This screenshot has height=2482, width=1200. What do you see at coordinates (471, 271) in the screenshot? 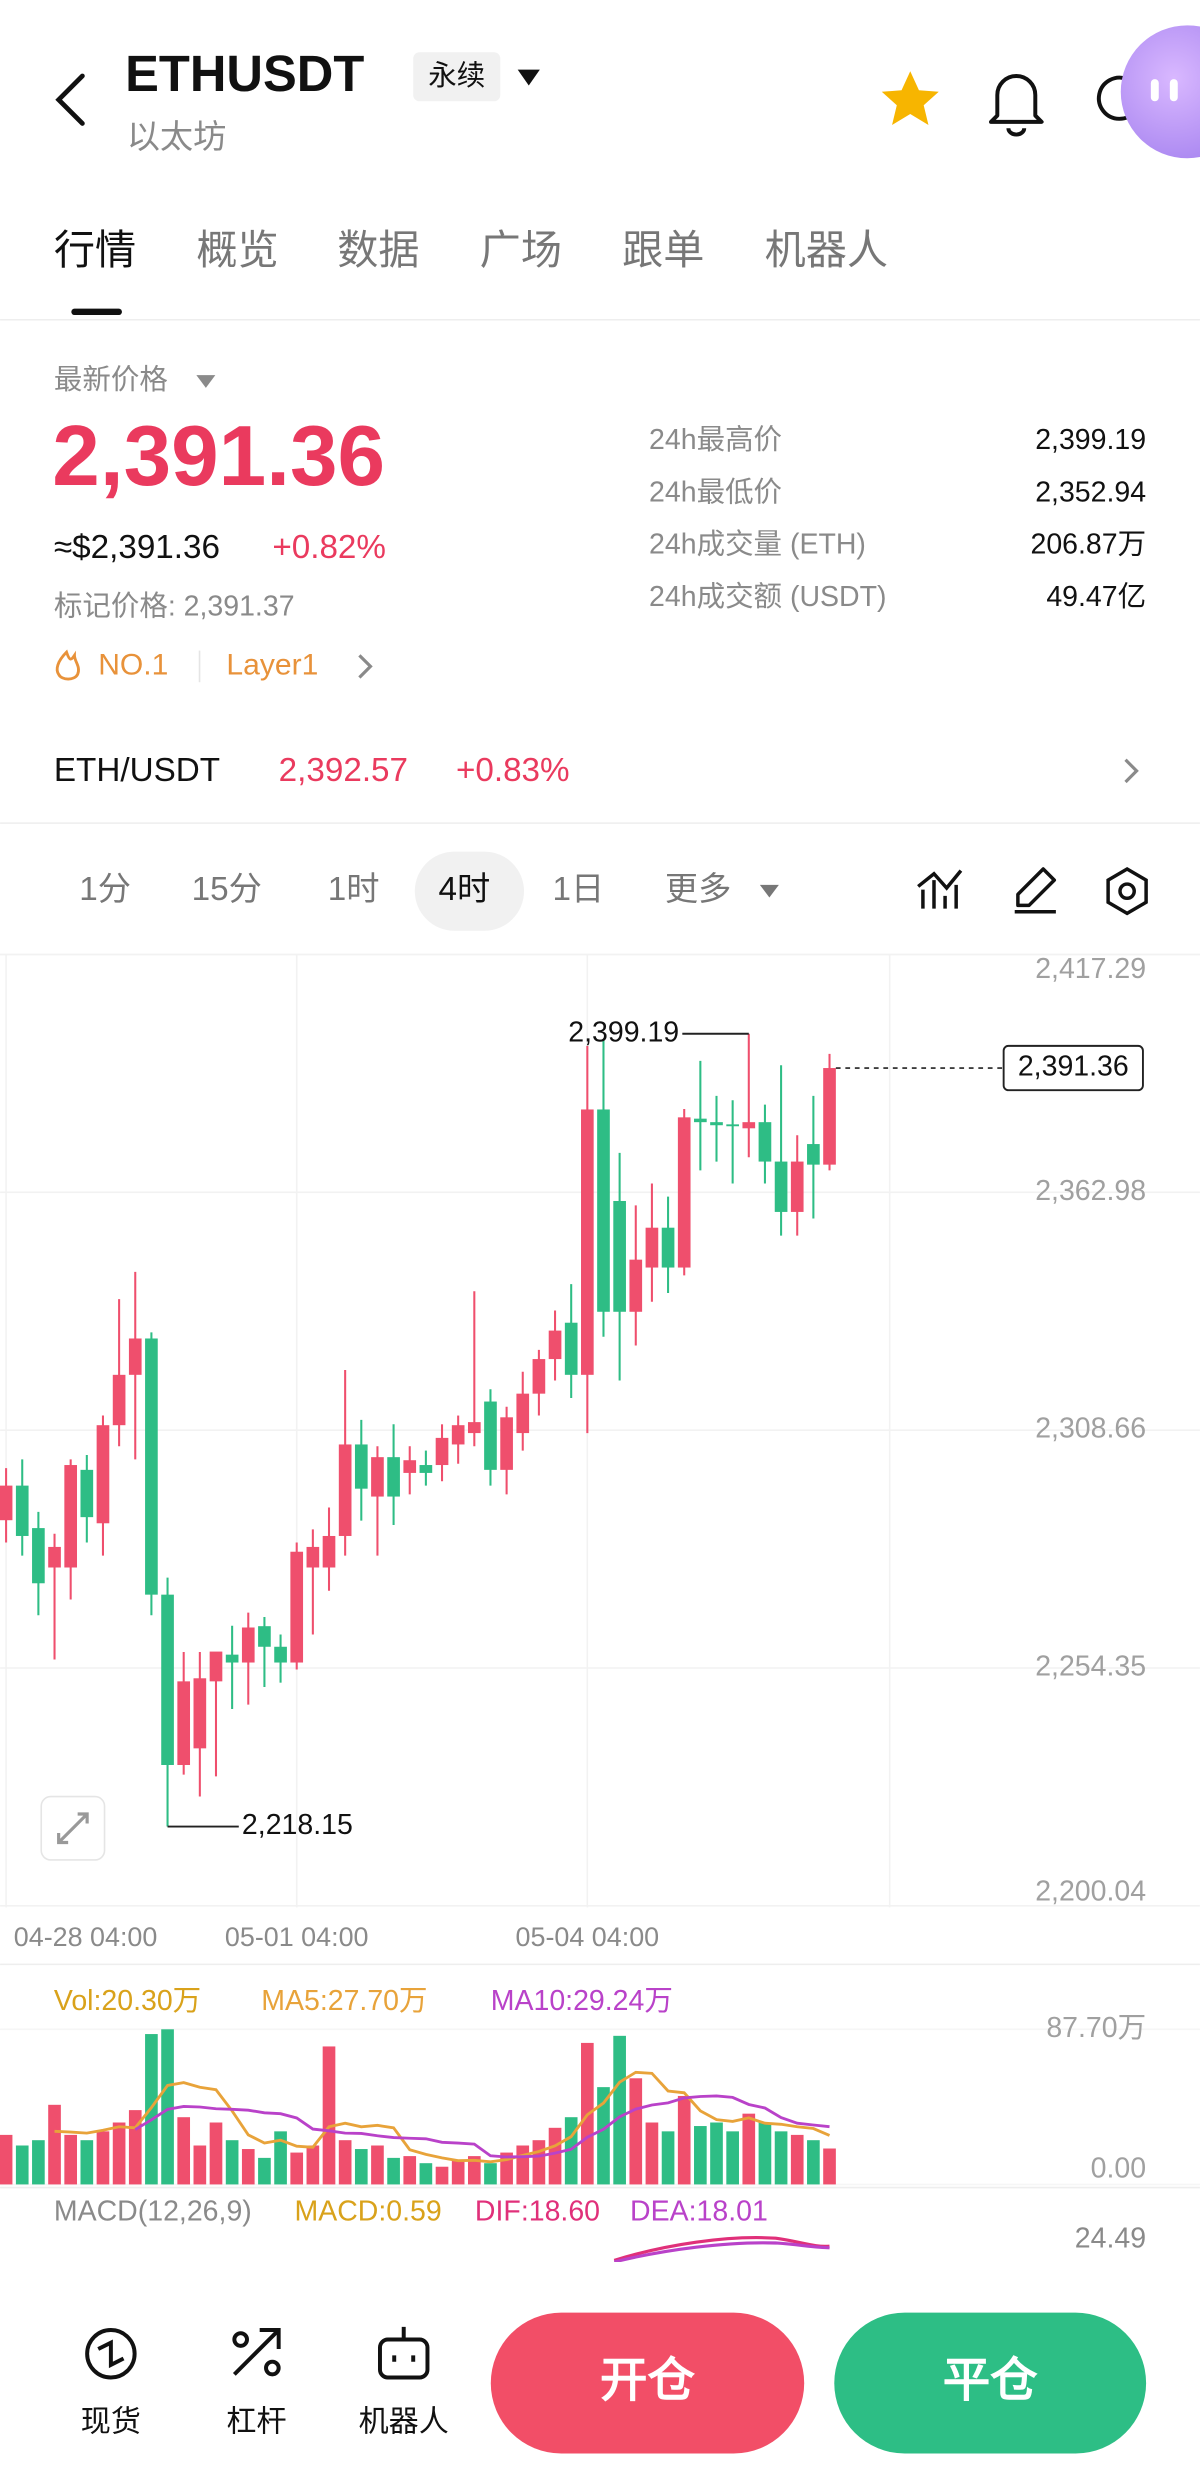
I see `tab-bar: 行情 概览 数据 广场 跟单 机器人` at bounding box center [471, 271].